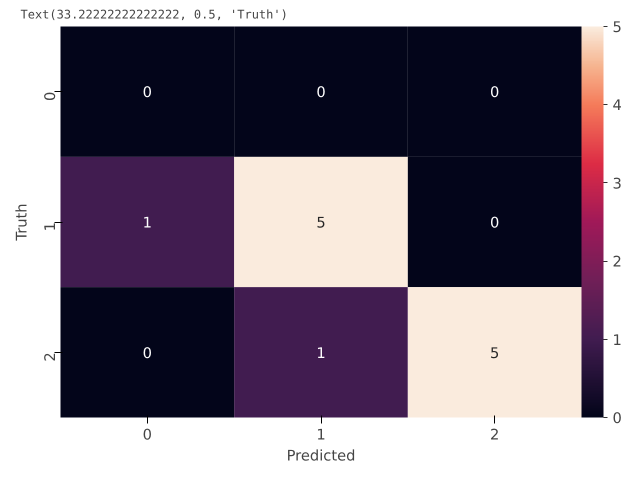 The width and height of the screenshot is (624, 477). What do you see at coordinates (22, 222) in the screenshot?
I see `y-axis-title: Truth` at bounding box center [22, 222].